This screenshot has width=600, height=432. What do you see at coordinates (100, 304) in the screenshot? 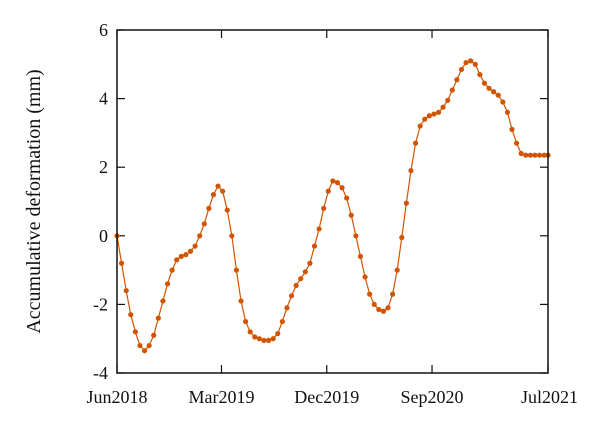
I see `y-tick-label: -2` at bounding box center [100, 304].